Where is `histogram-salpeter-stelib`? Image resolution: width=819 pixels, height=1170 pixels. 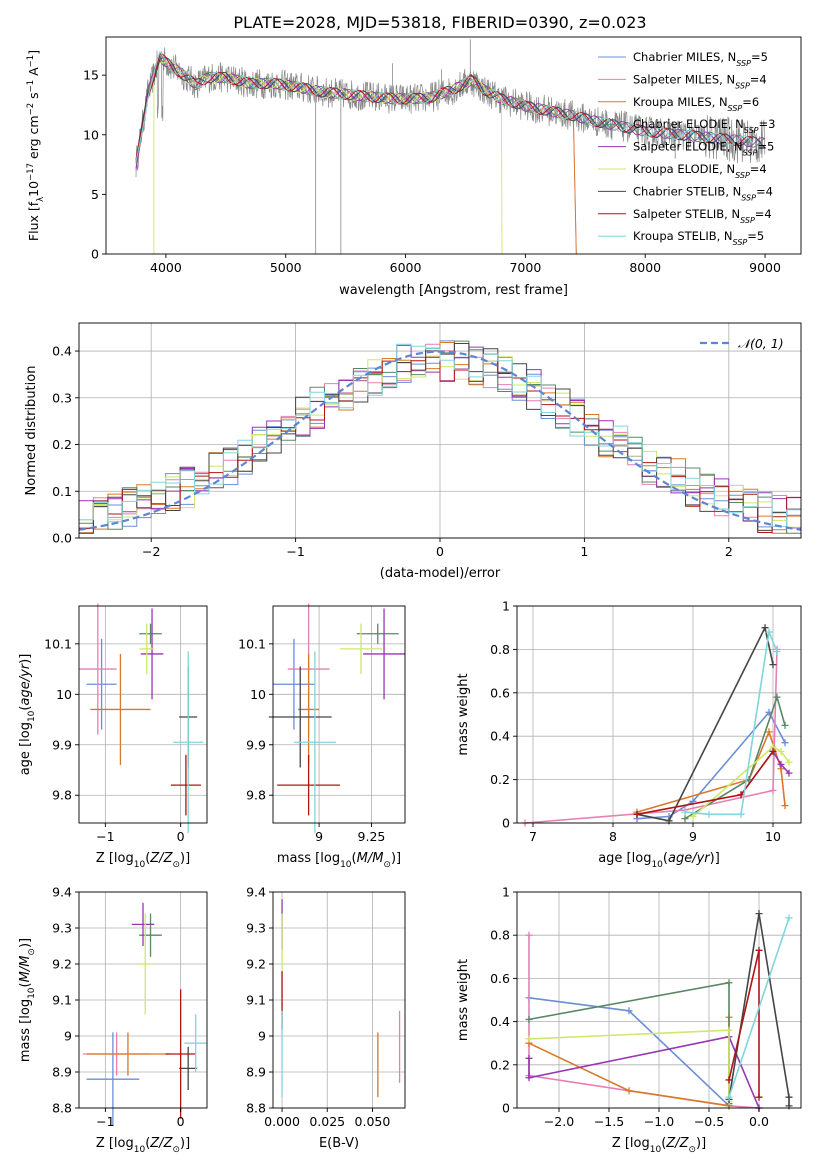
histogram-salpeter-stelib is located at coordinates (440, 443).